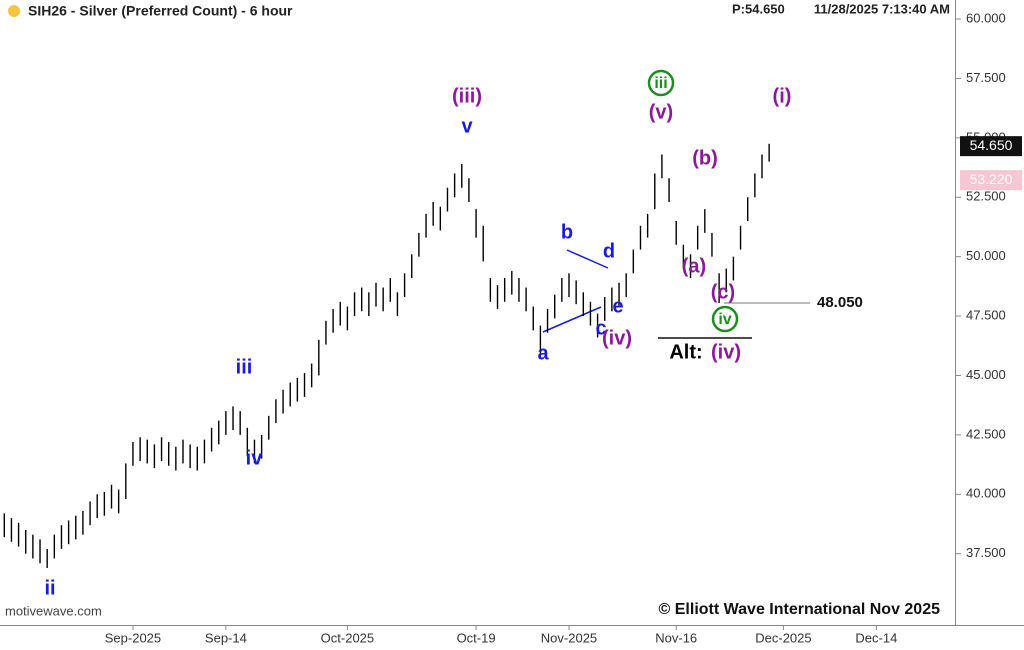 The image size is (1024, 650). Describe the element at coordinates (705, 158) in the screenshot. I see `wave-label: (b)` at that location.